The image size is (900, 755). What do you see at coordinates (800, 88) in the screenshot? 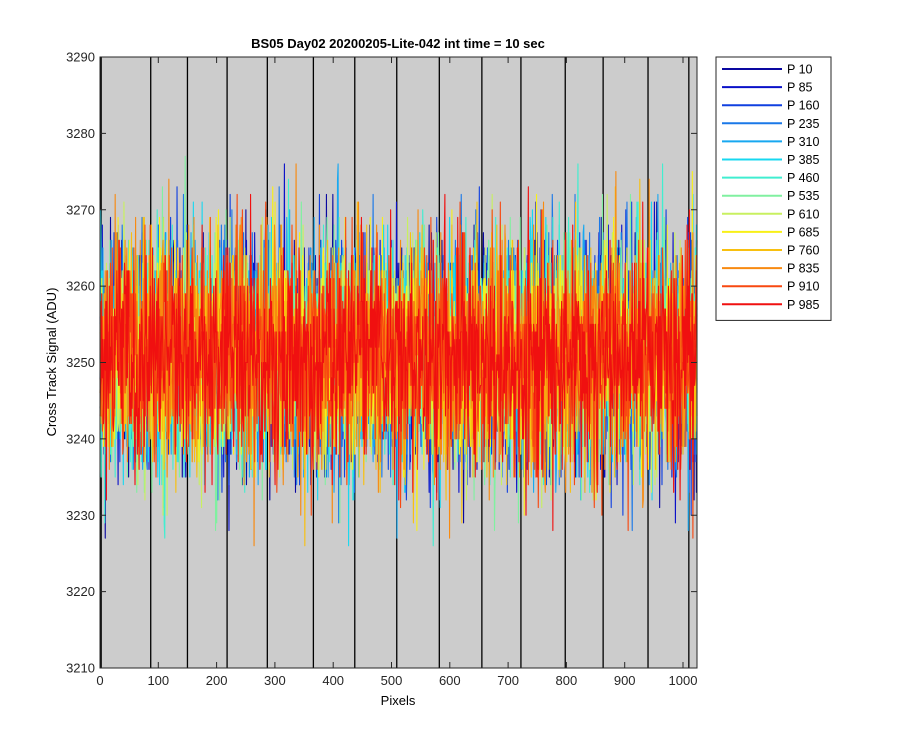
I see `legend-label-p-85: P 85` at bounding box center [800, 88].